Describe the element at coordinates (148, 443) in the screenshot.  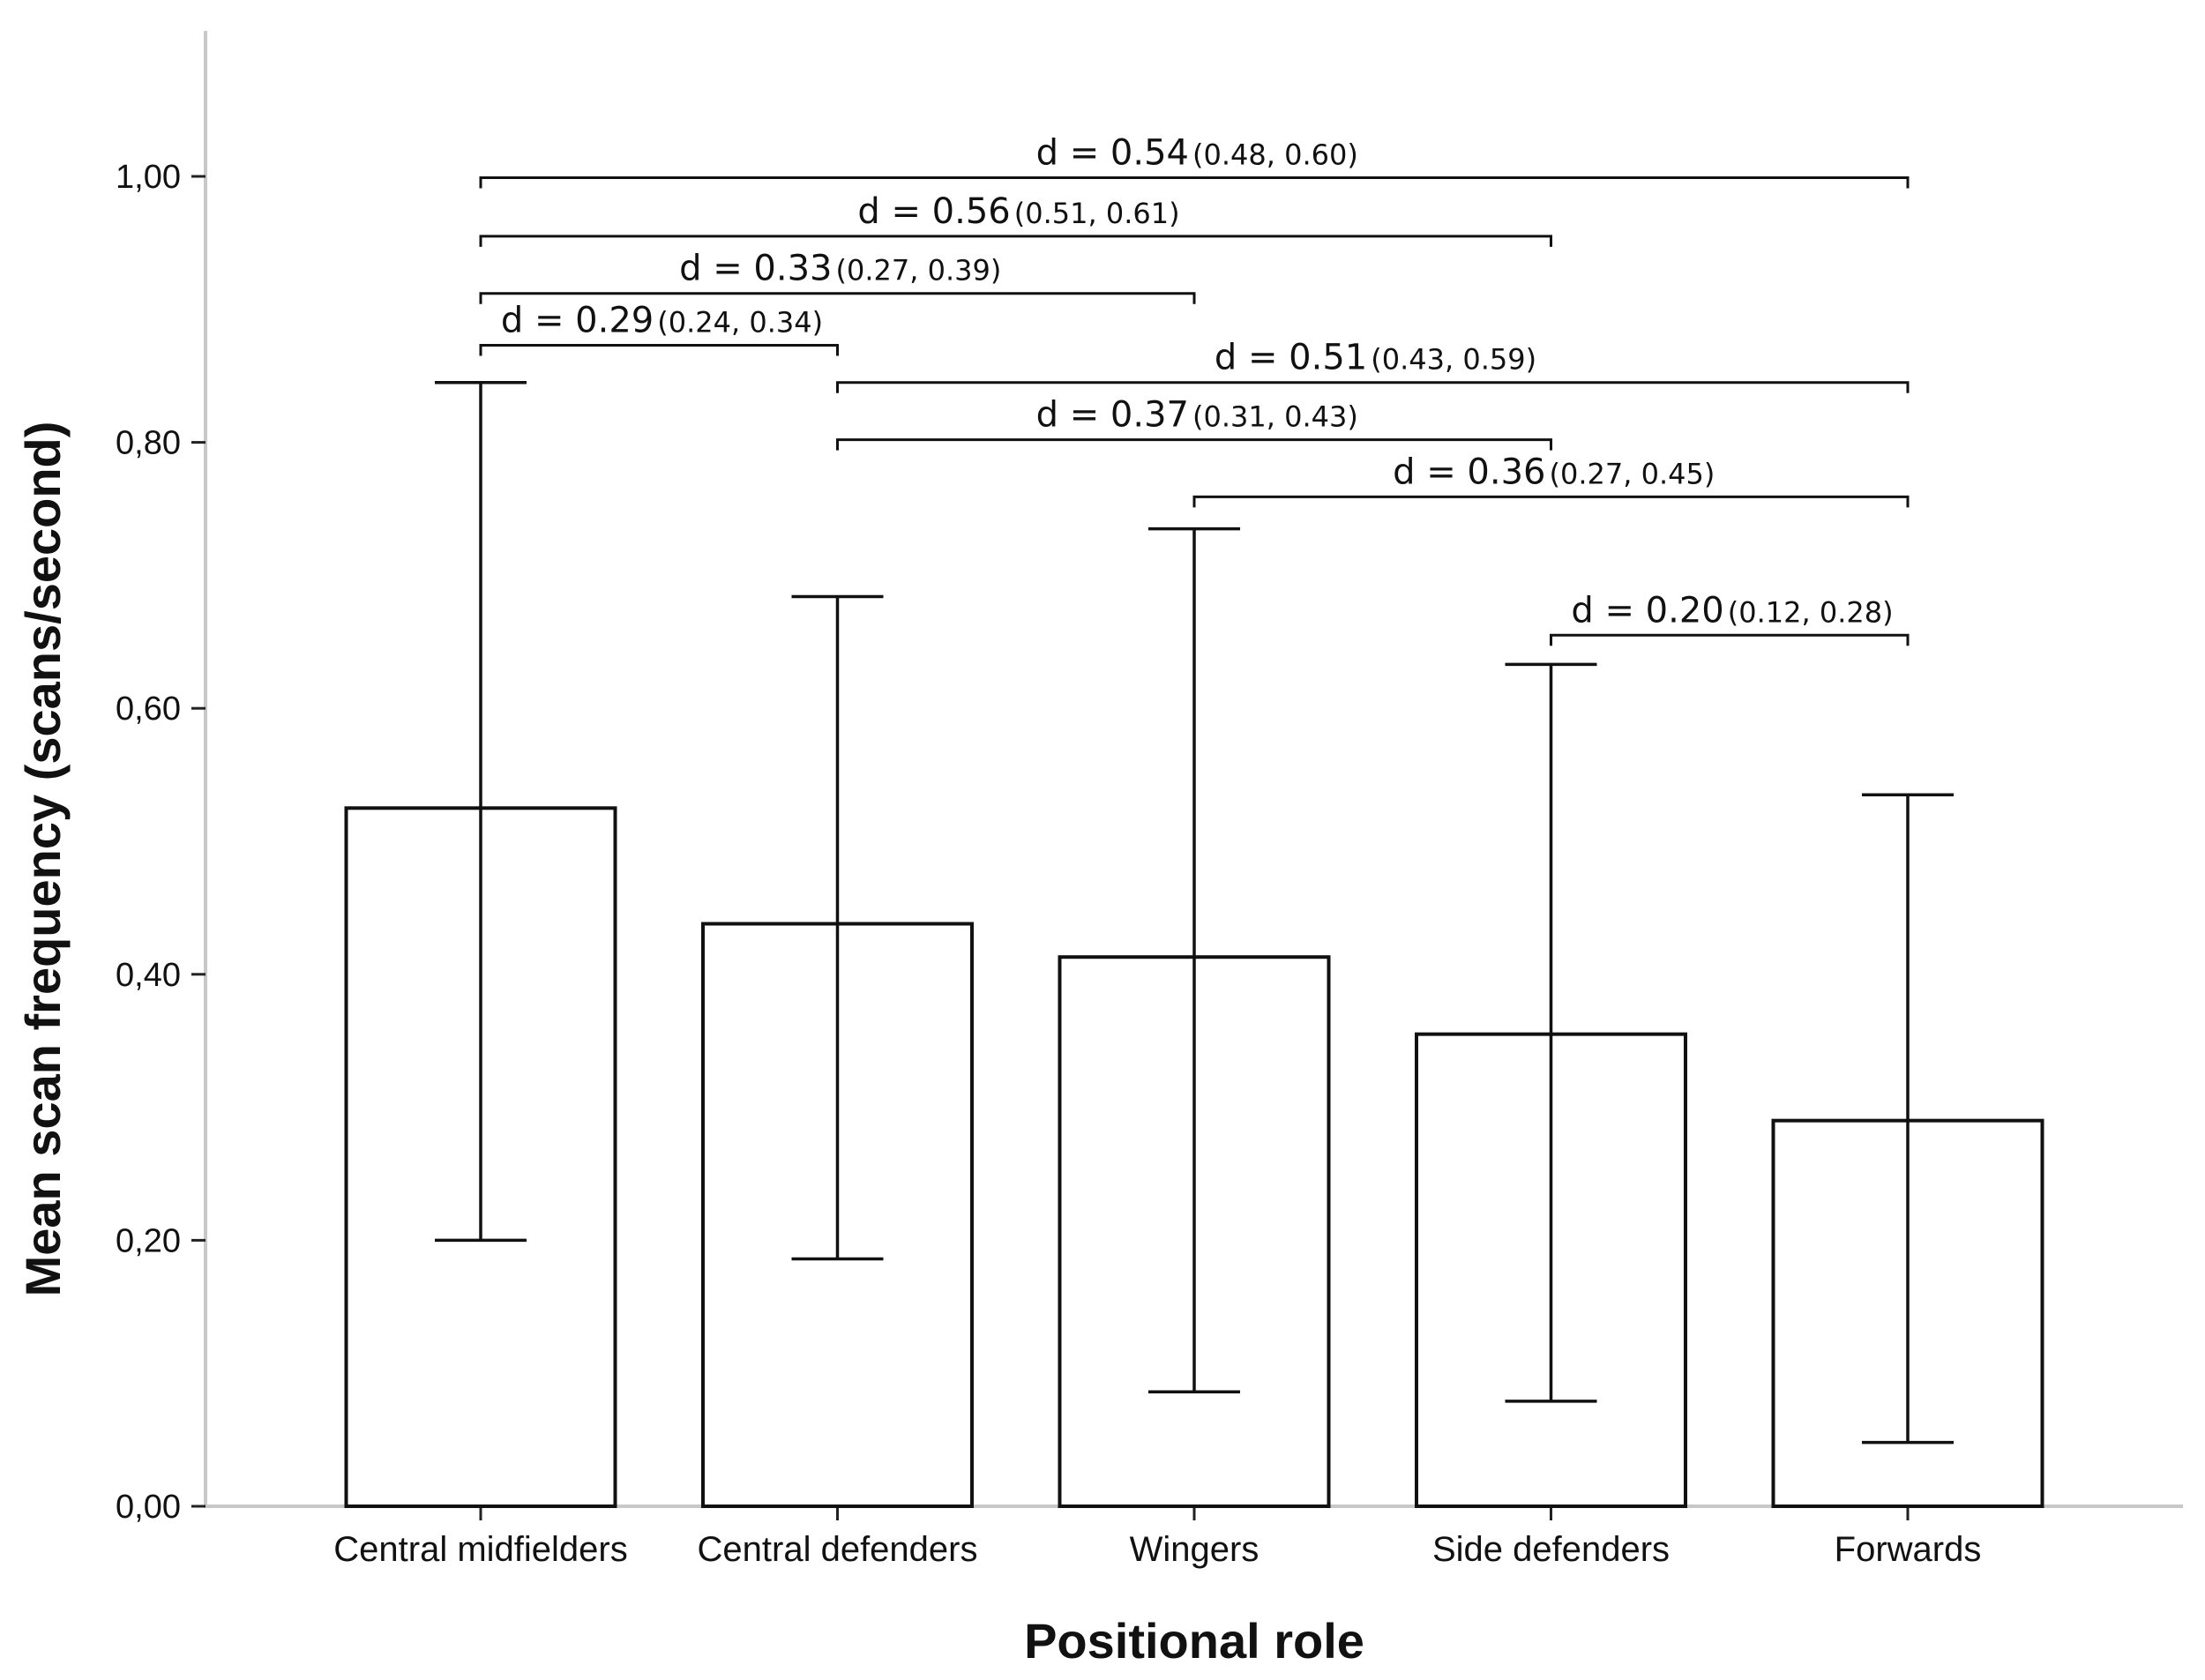
I see `y-tick-label: 0,80` at that location.